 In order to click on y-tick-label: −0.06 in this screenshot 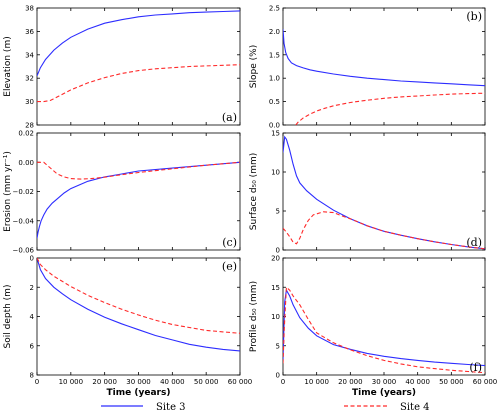, I will do `click(24, 251)`.